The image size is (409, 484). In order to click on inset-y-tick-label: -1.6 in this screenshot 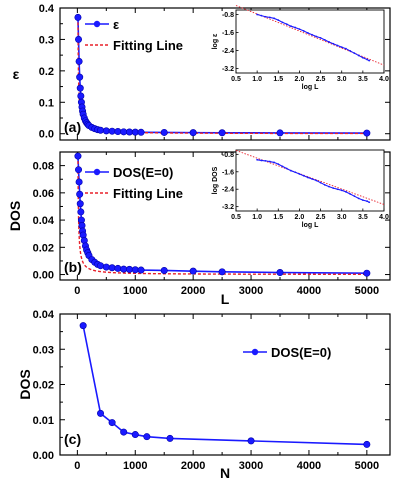, I will do `click(228, 172)`.